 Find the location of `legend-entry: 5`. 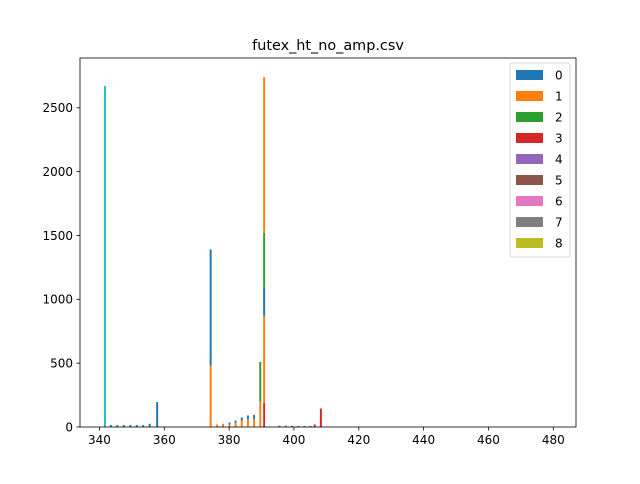

legend-entry: 5 is located at coordinates (539, 181).